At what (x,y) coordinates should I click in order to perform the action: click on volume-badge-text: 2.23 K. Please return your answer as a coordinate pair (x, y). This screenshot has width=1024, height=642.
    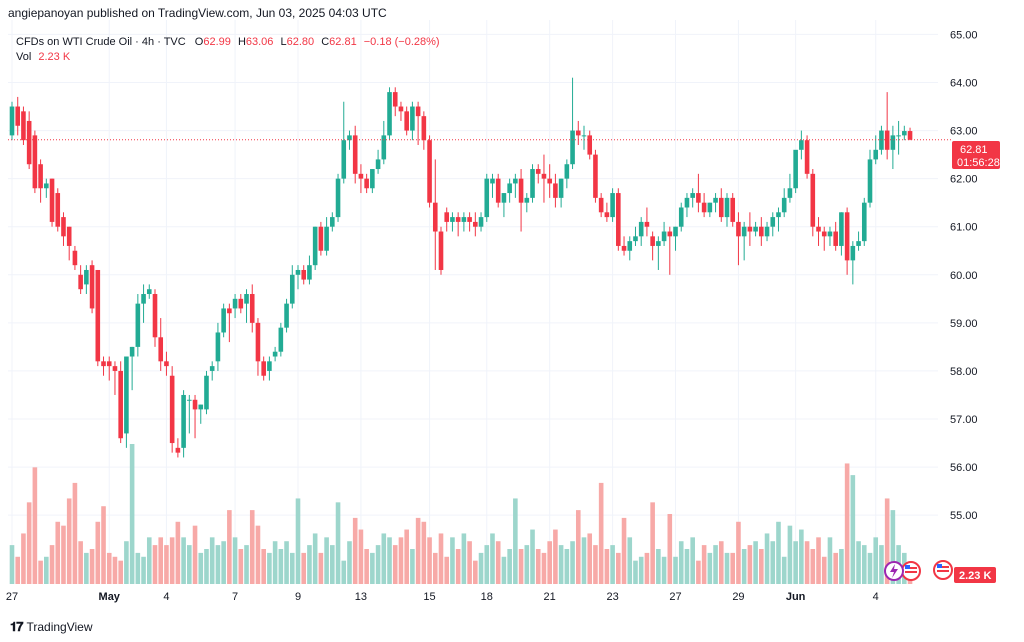
    Looking at the image, I should click on (975, 576).